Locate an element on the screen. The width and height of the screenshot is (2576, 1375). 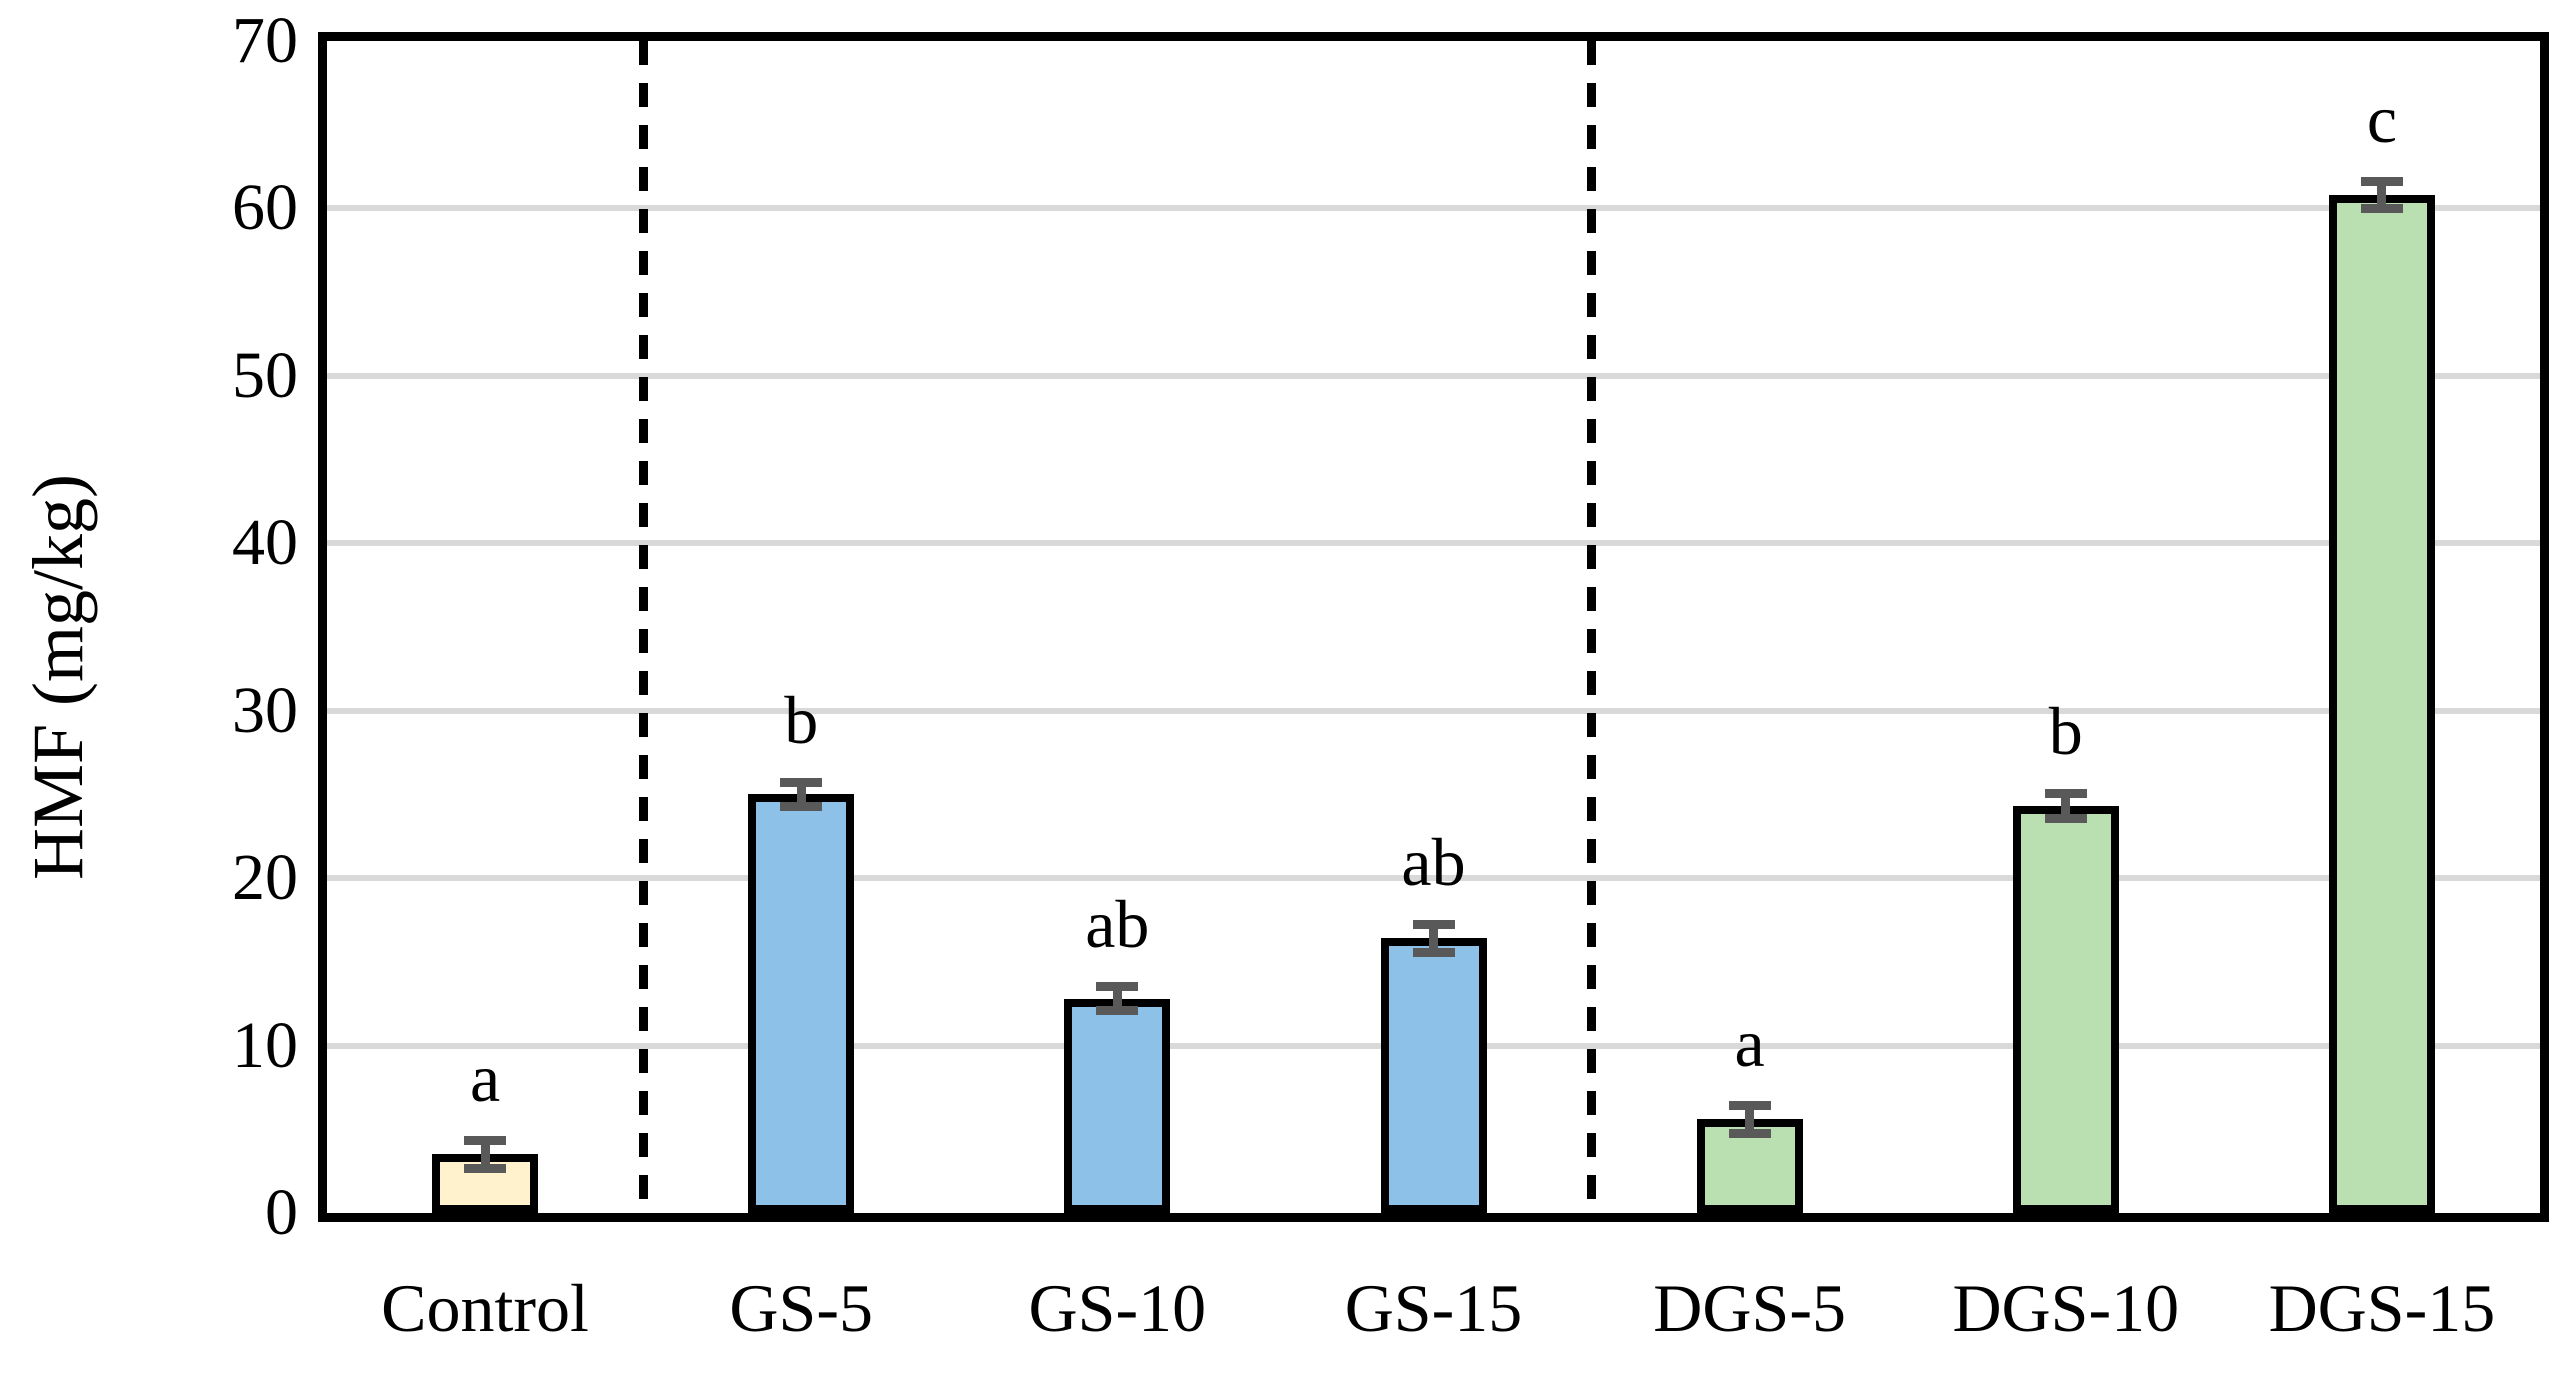
x-category-label-dgs-5: DGS-5 is located at coordinates (1749, 1308).